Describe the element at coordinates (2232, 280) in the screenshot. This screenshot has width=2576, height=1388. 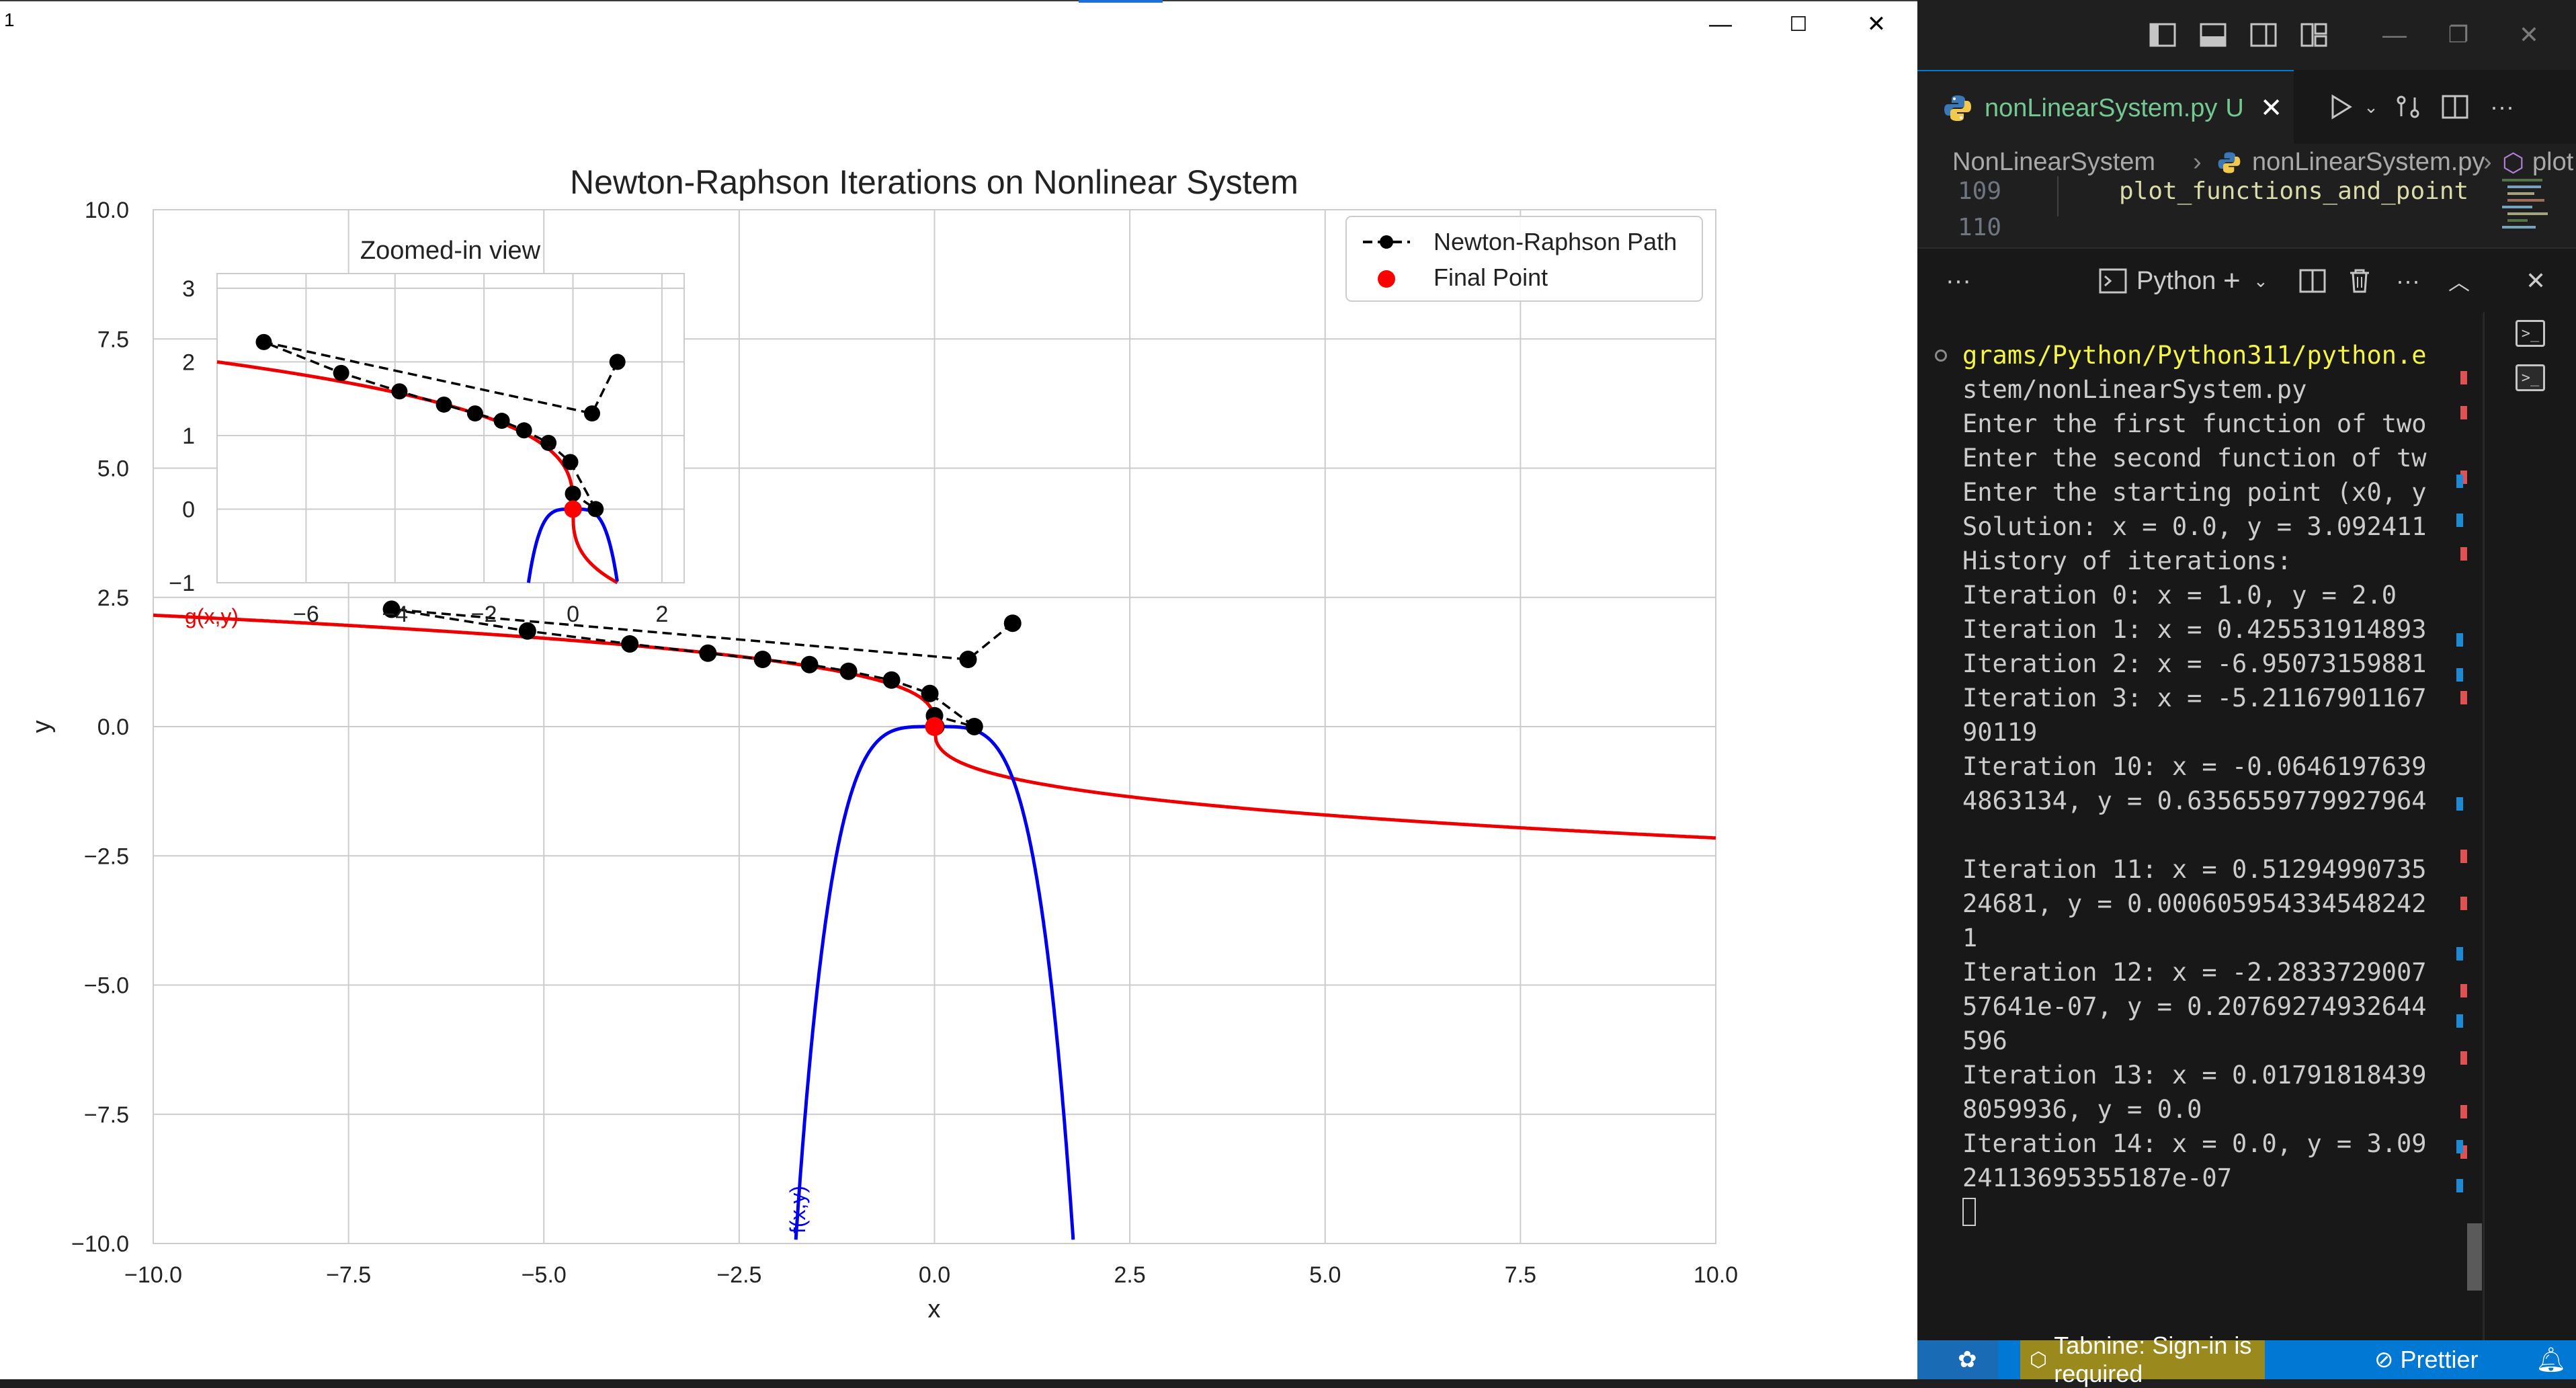
I see `new-terminal-icon: +` at that location.